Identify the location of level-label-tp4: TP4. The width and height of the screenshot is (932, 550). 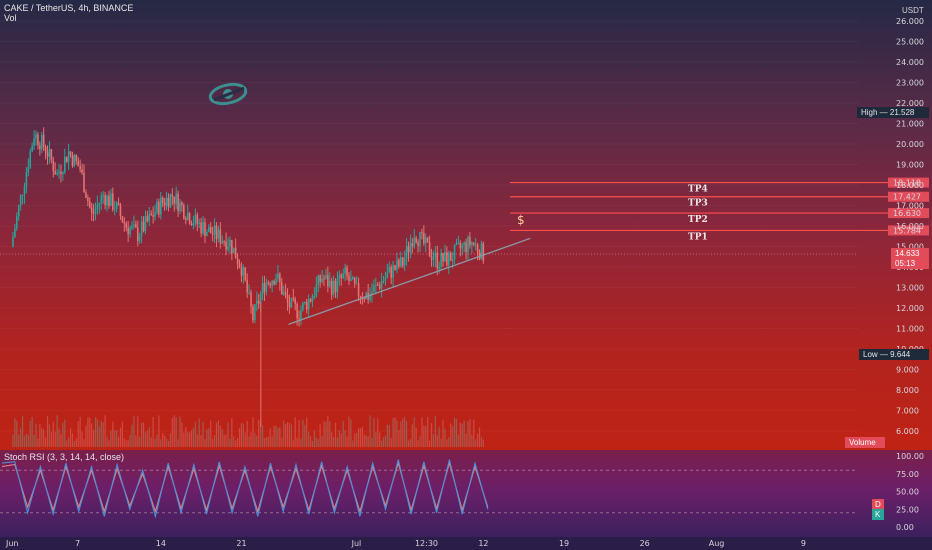
(698, 190).